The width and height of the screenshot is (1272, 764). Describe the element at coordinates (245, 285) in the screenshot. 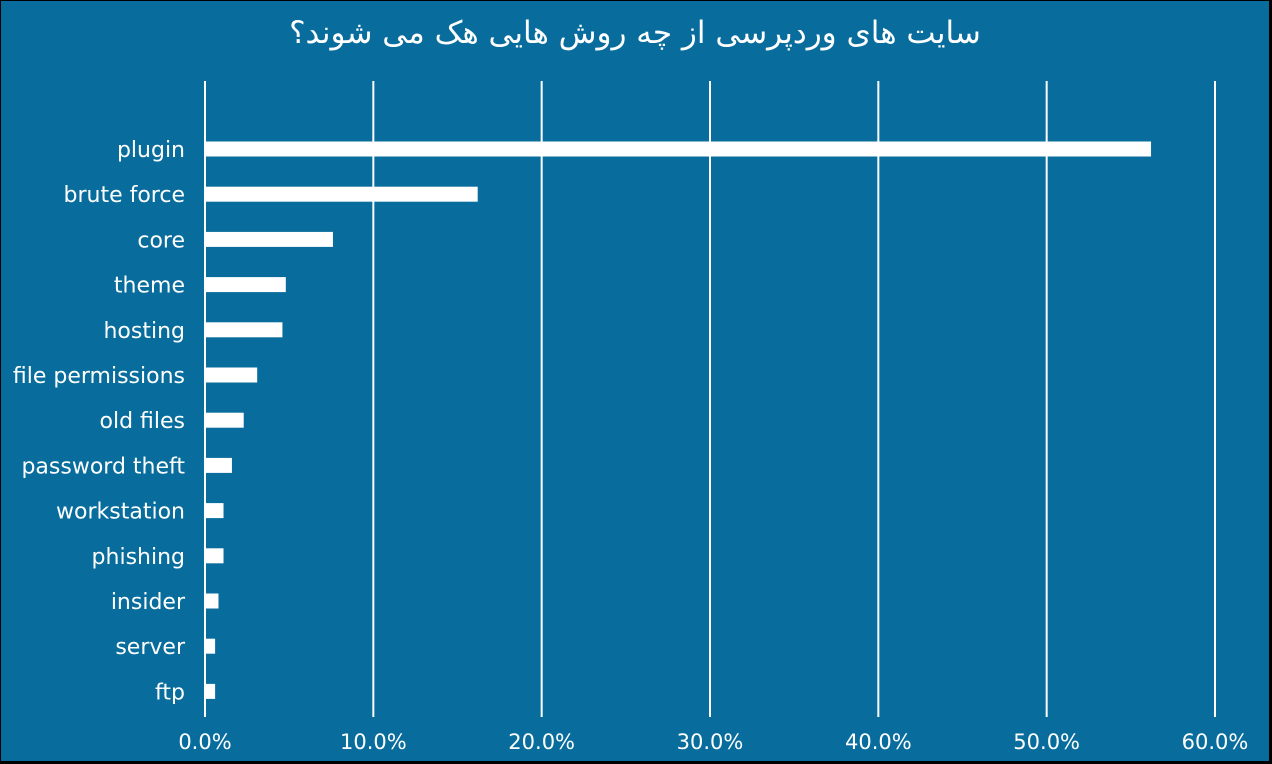

I see `bar-theme` at that location.